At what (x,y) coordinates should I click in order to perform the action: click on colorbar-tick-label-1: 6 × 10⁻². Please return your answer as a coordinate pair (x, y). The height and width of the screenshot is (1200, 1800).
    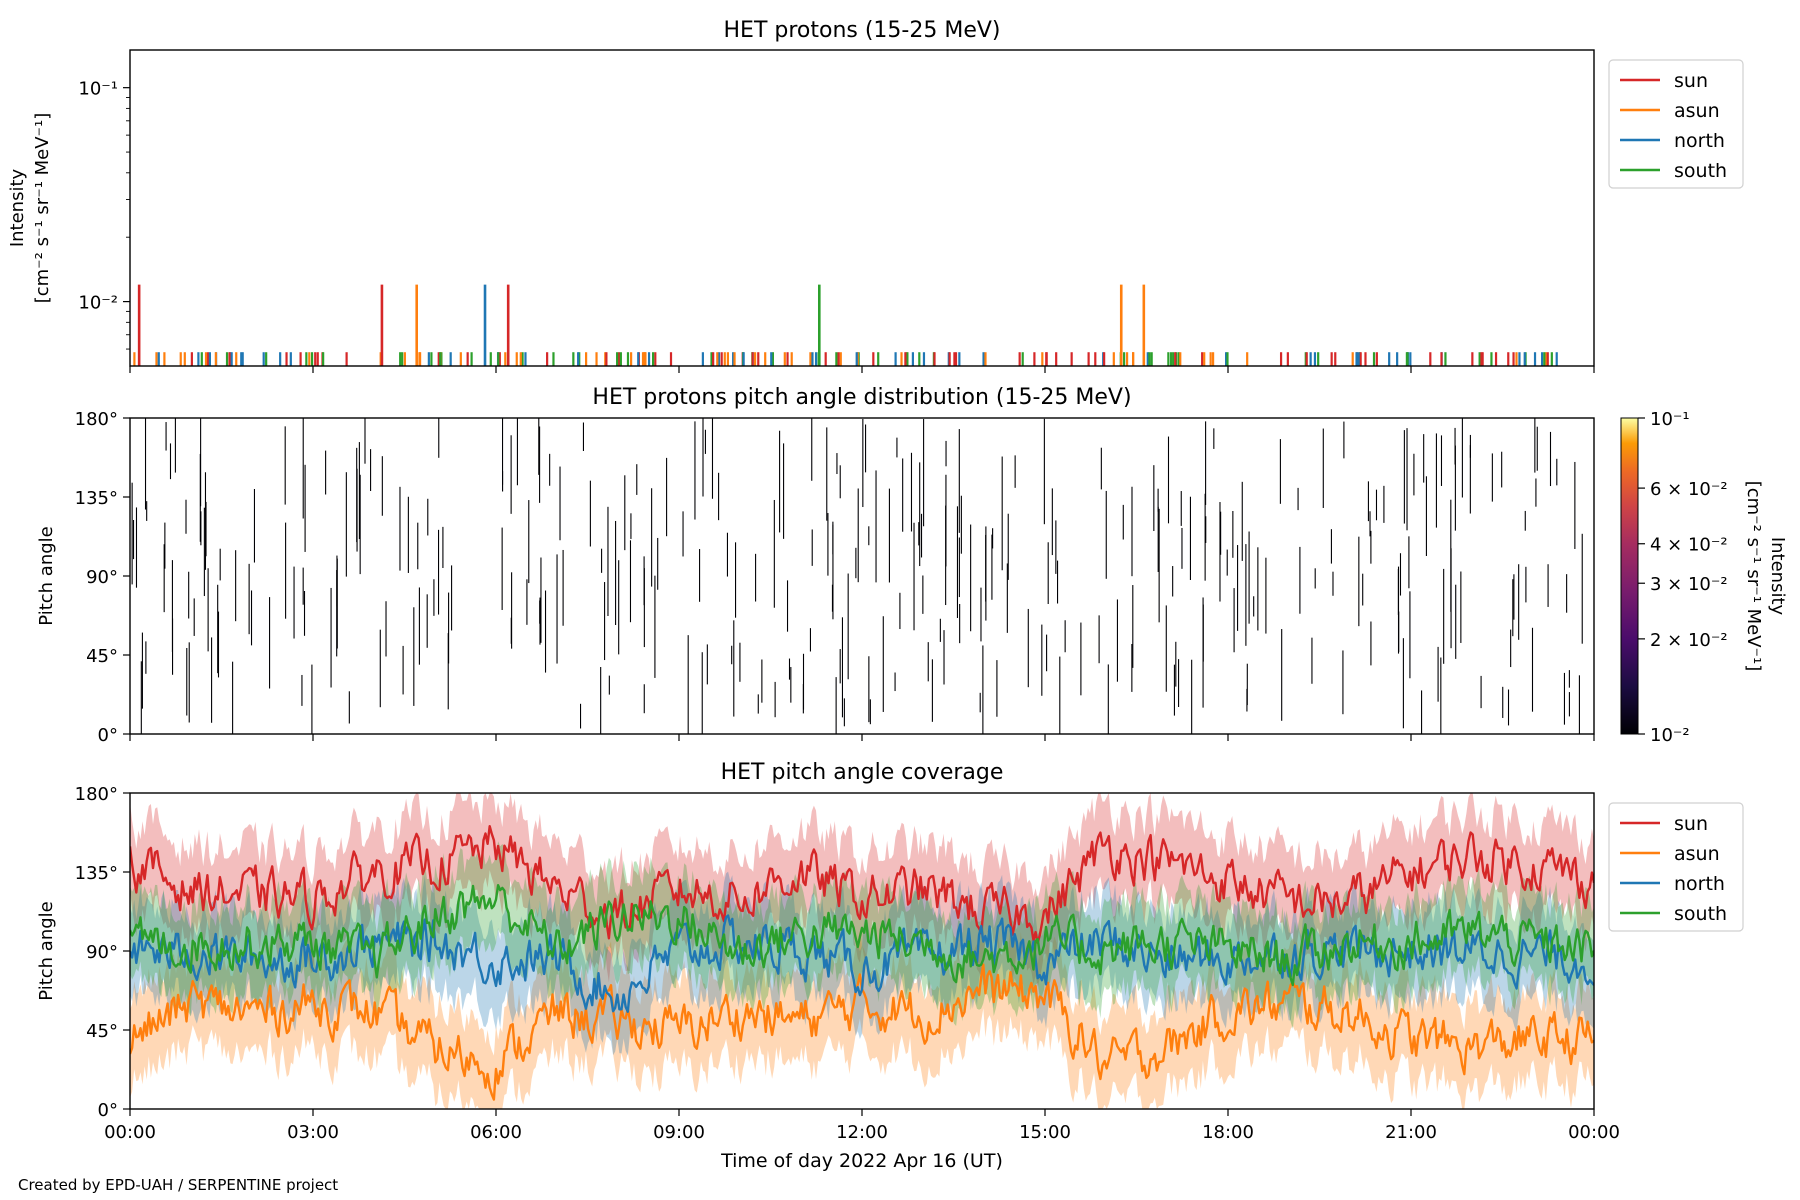
    Looking at the image, I should click on (1689, 489).